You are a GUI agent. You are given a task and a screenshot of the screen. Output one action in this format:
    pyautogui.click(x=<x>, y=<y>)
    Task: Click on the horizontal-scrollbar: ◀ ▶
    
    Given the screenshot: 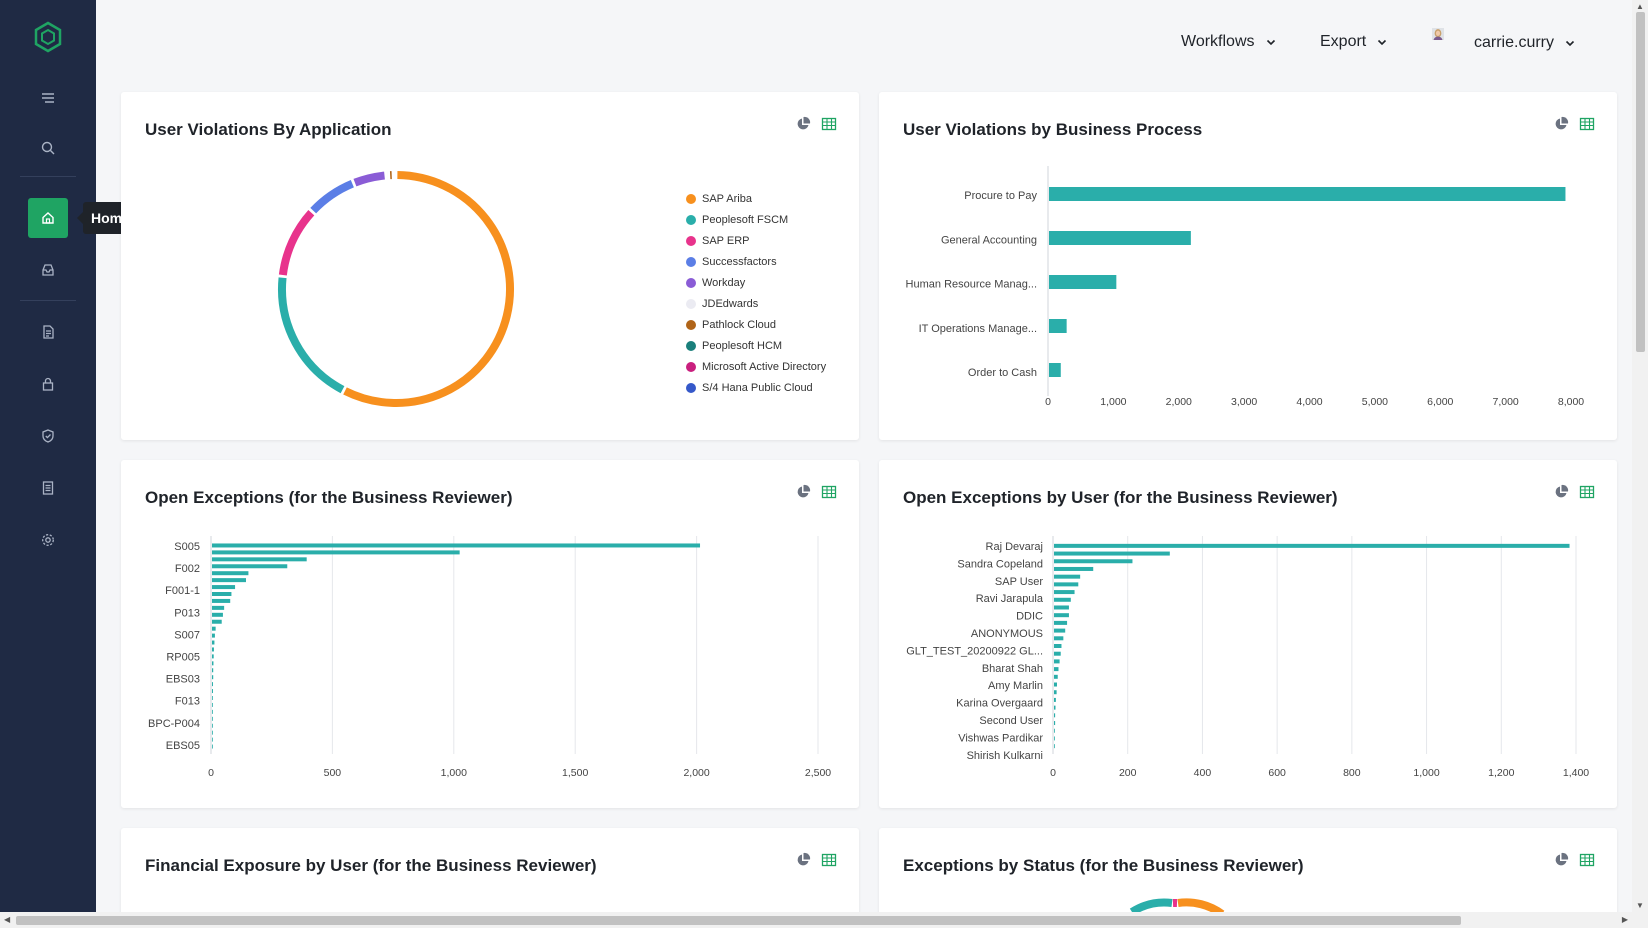 What is the action you would take?
    pyautogui.click(x=824, y=920)
    